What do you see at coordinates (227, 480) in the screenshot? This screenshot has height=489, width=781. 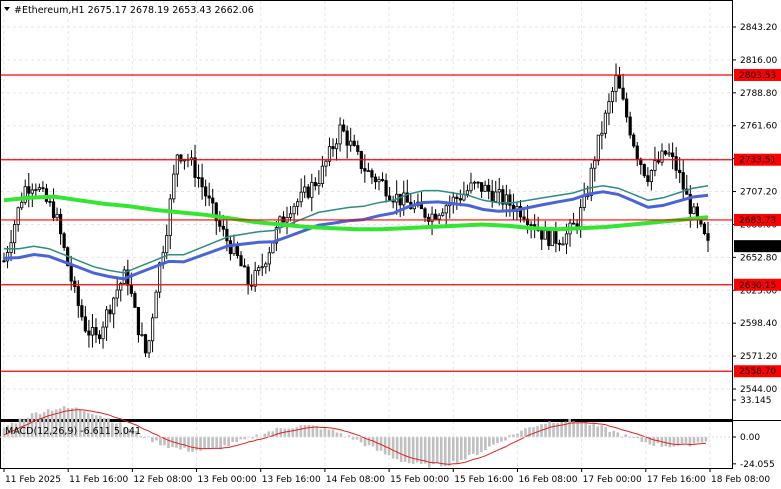 I see `time-tick-label: 13 Feb 00:00` at bounding box center [227, 480].